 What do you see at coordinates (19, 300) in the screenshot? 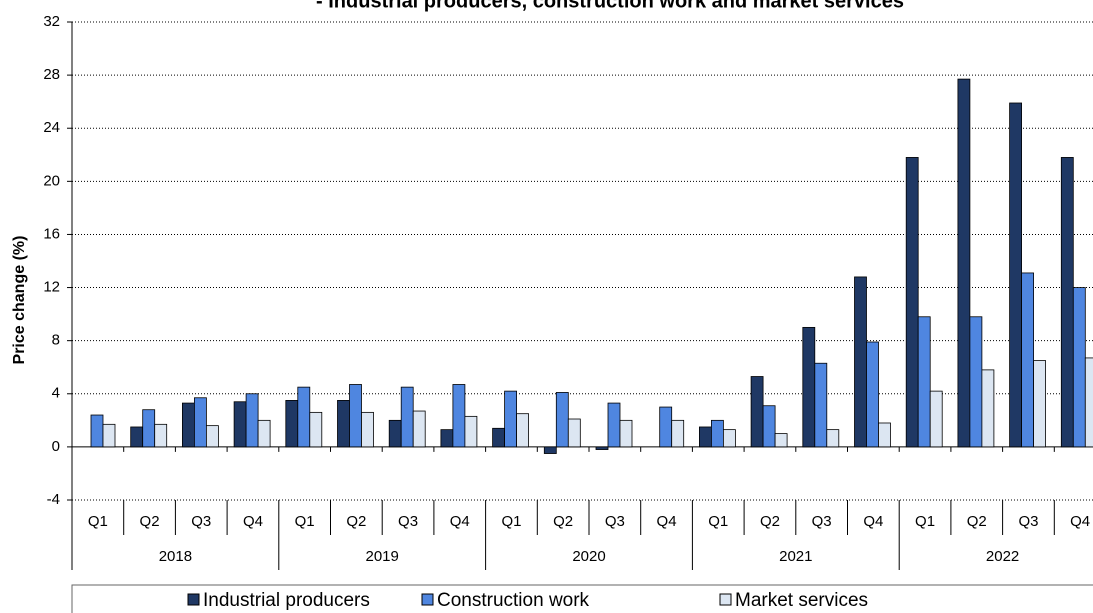
I see `y-axis-label: Price change (%)` at bounding box center [19, 300].